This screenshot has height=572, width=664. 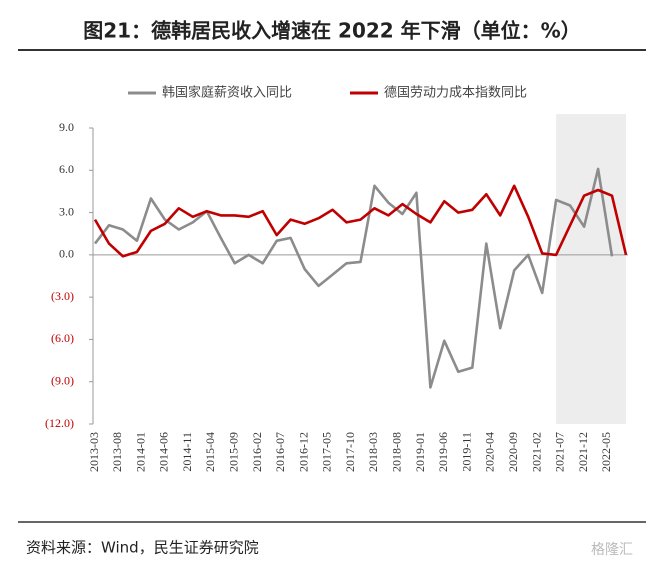 I want to click on legend-label: 德国劳动力成本指数同比, so click(x=455, y=93).